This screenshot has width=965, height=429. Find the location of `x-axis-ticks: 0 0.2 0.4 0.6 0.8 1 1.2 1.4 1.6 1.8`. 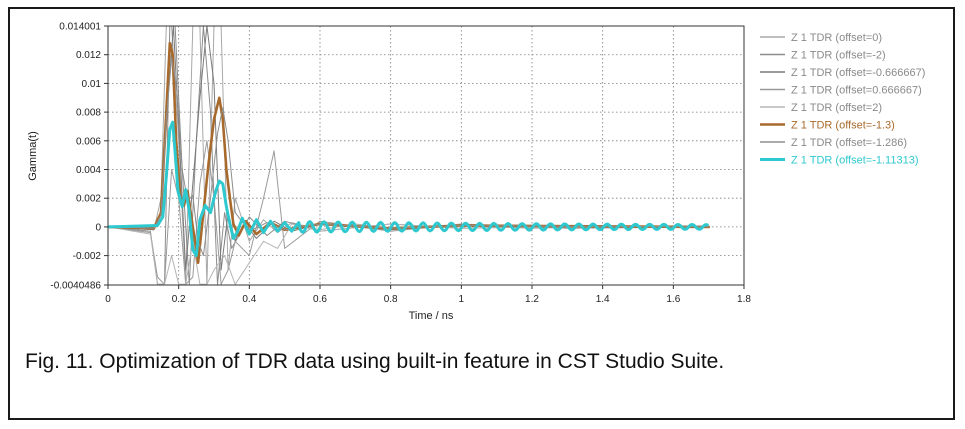

x-axis-ticks: 0 0.2 0.4 0.6 0.8 1 1.2 1.4 1.6 1.8 is located at coordinates (428, 295).